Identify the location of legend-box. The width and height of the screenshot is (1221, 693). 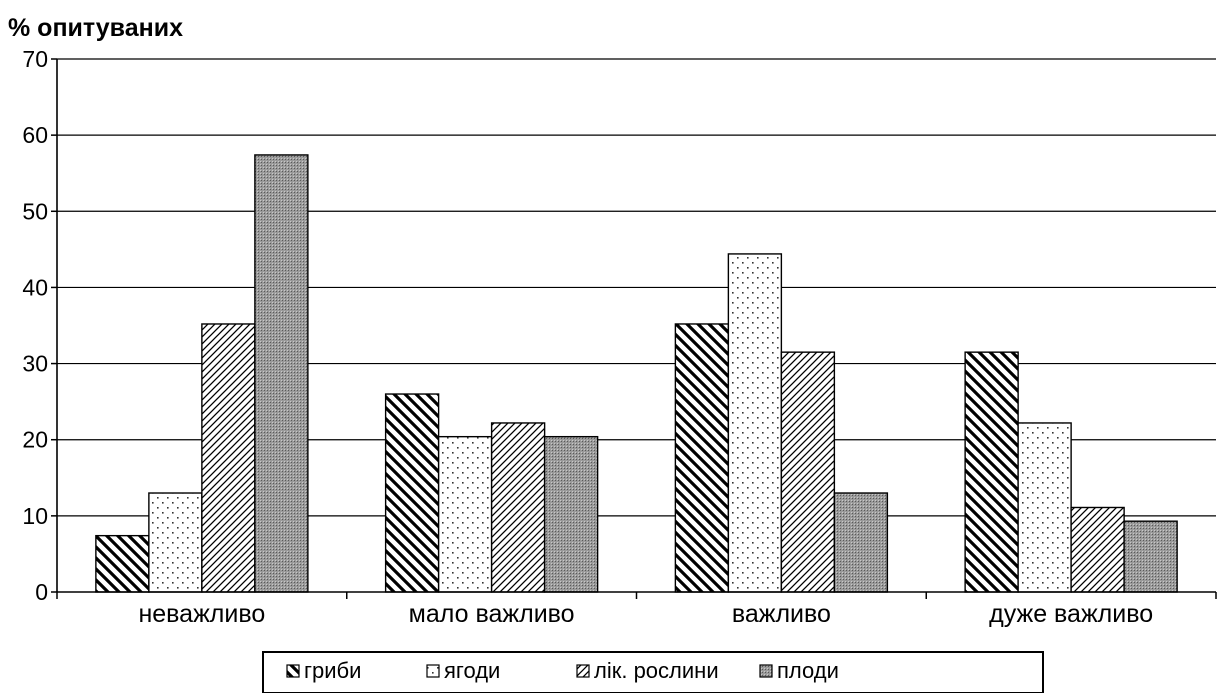
(653, 672).